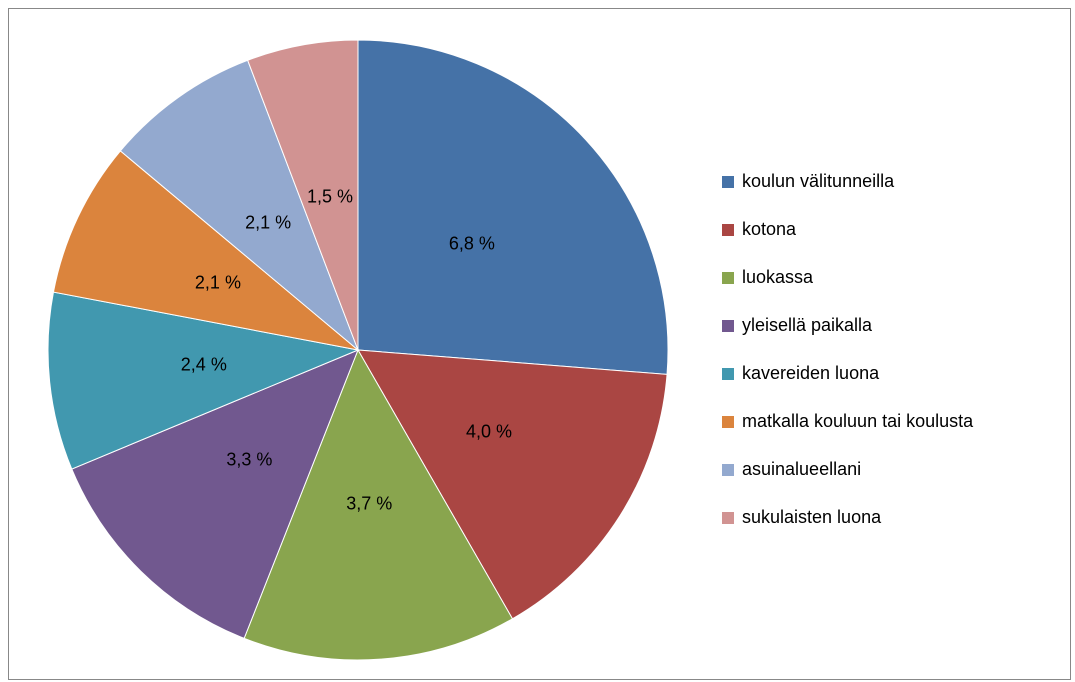 Image resolution: width=1075 pixels, height=682 pixels. I want to click on data-label: 3,3 %, so click(249, 459).